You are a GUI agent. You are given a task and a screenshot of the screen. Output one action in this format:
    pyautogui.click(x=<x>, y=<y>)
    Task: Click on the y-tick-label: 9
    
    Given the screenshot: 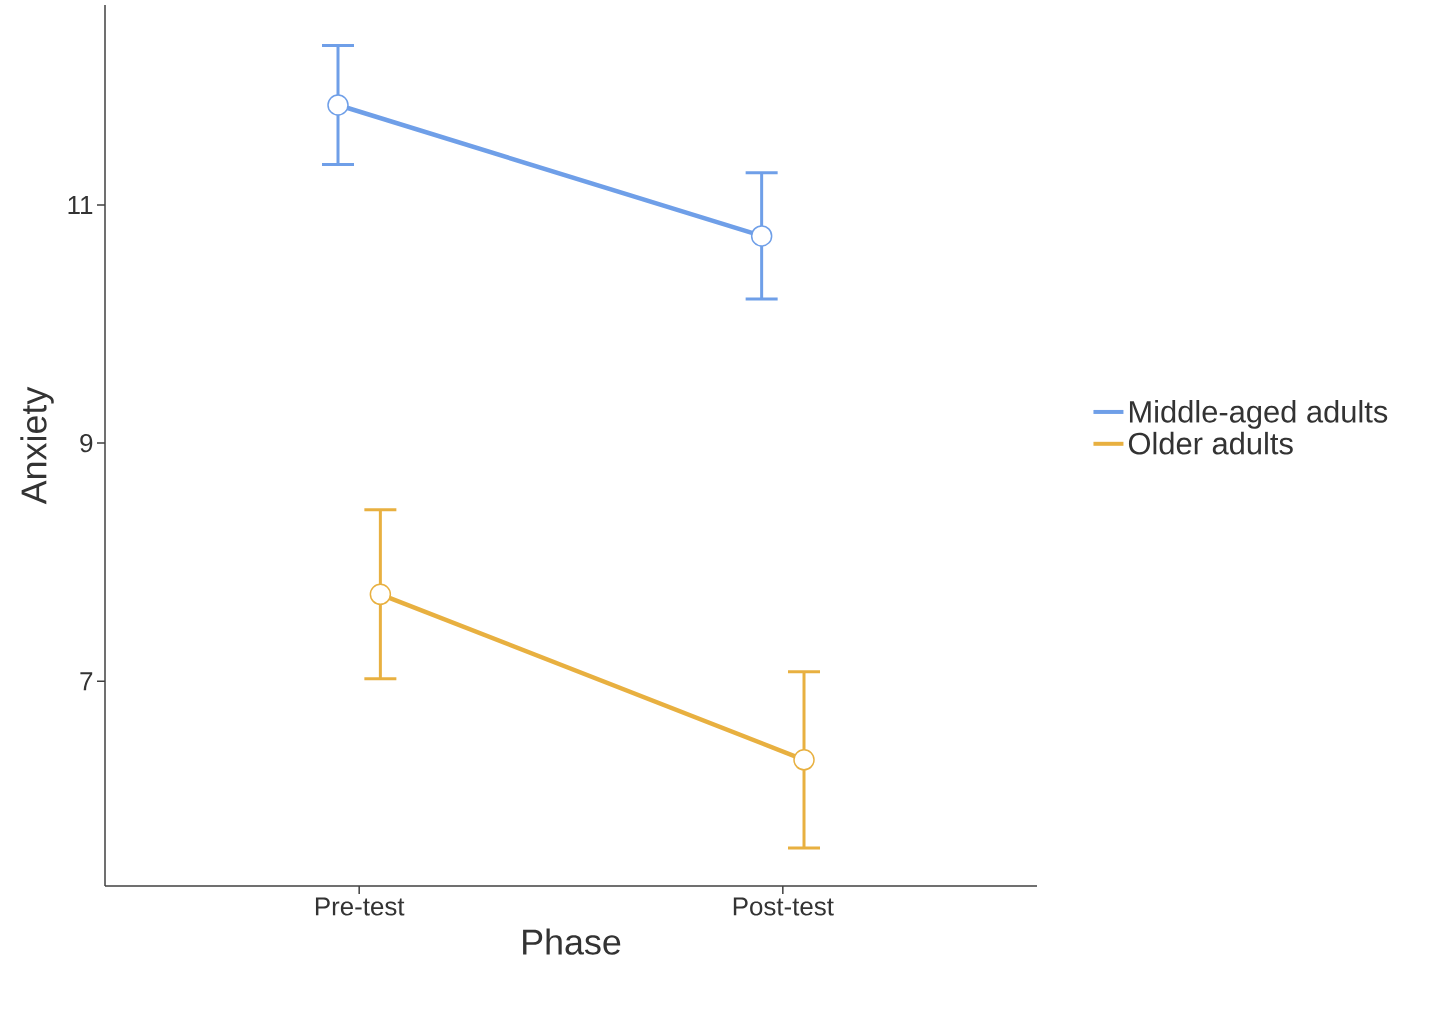 What is the action you would take?
    pyautogui.click(x=86, y=443)
    